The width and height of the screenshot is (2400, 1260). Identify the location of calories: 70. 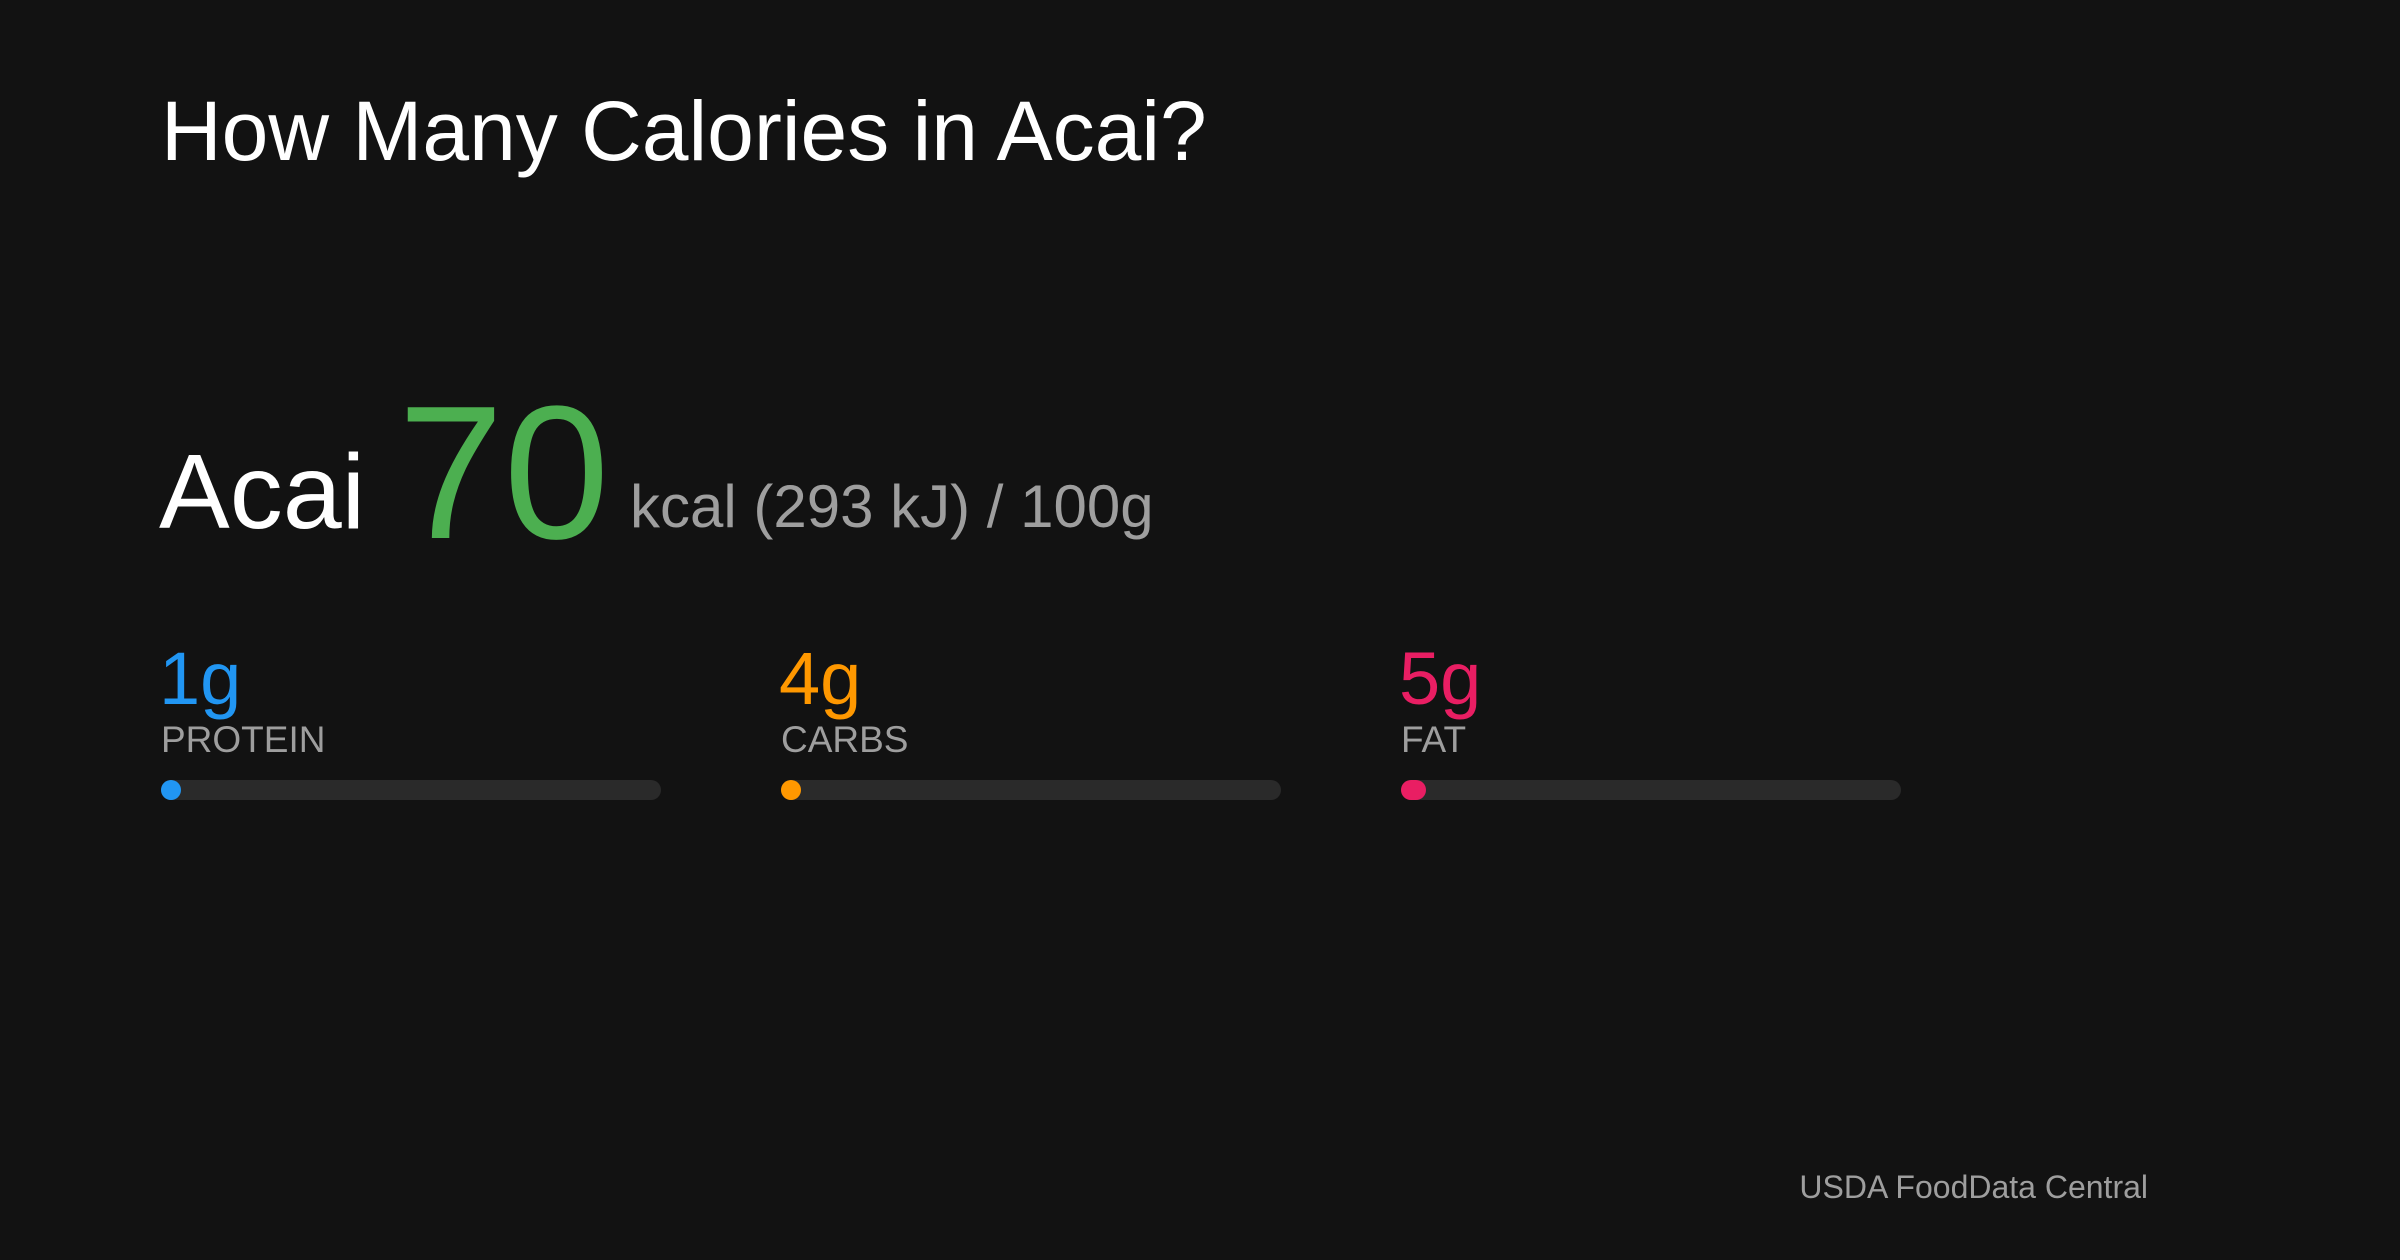
(503, 473).